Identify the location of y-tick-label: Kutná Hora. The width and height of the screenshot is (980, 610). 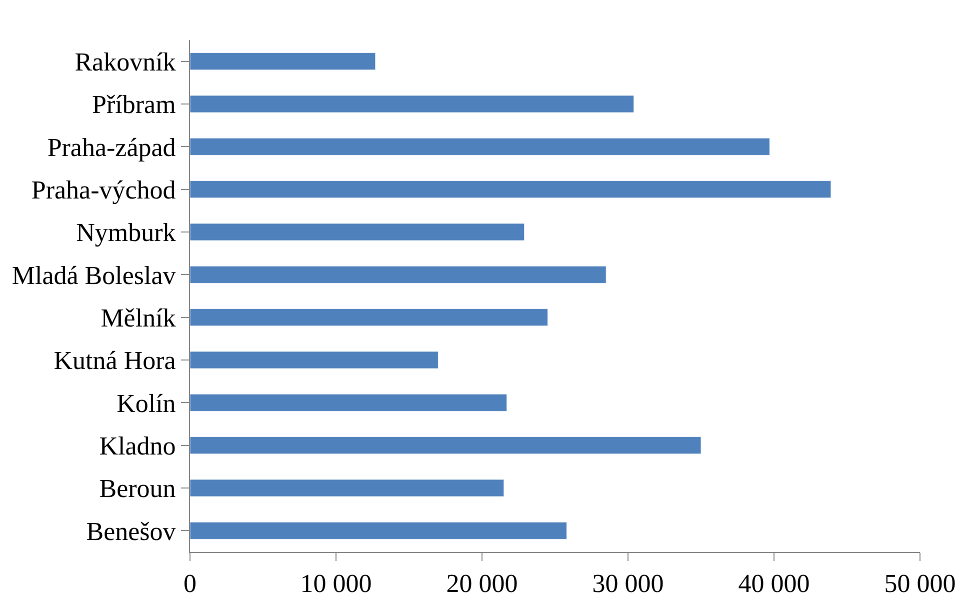
(115, 361).